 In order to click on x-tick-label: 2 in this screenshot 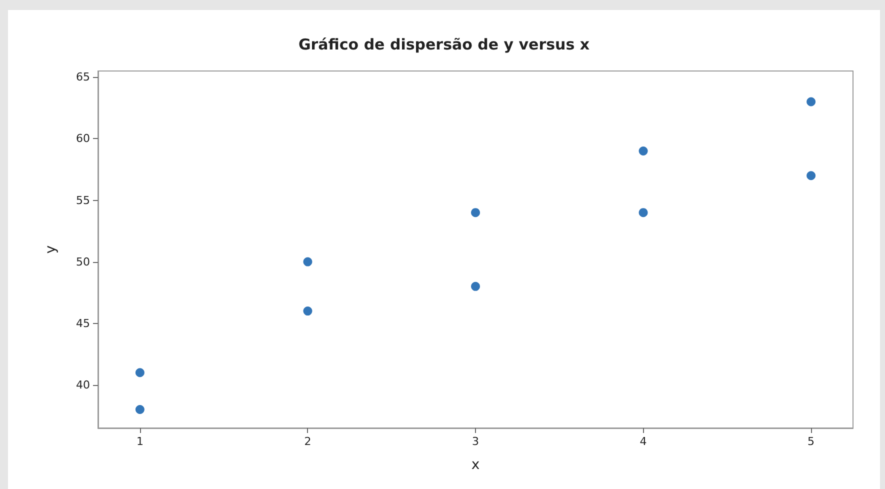, I will do `click(308, 441)`.